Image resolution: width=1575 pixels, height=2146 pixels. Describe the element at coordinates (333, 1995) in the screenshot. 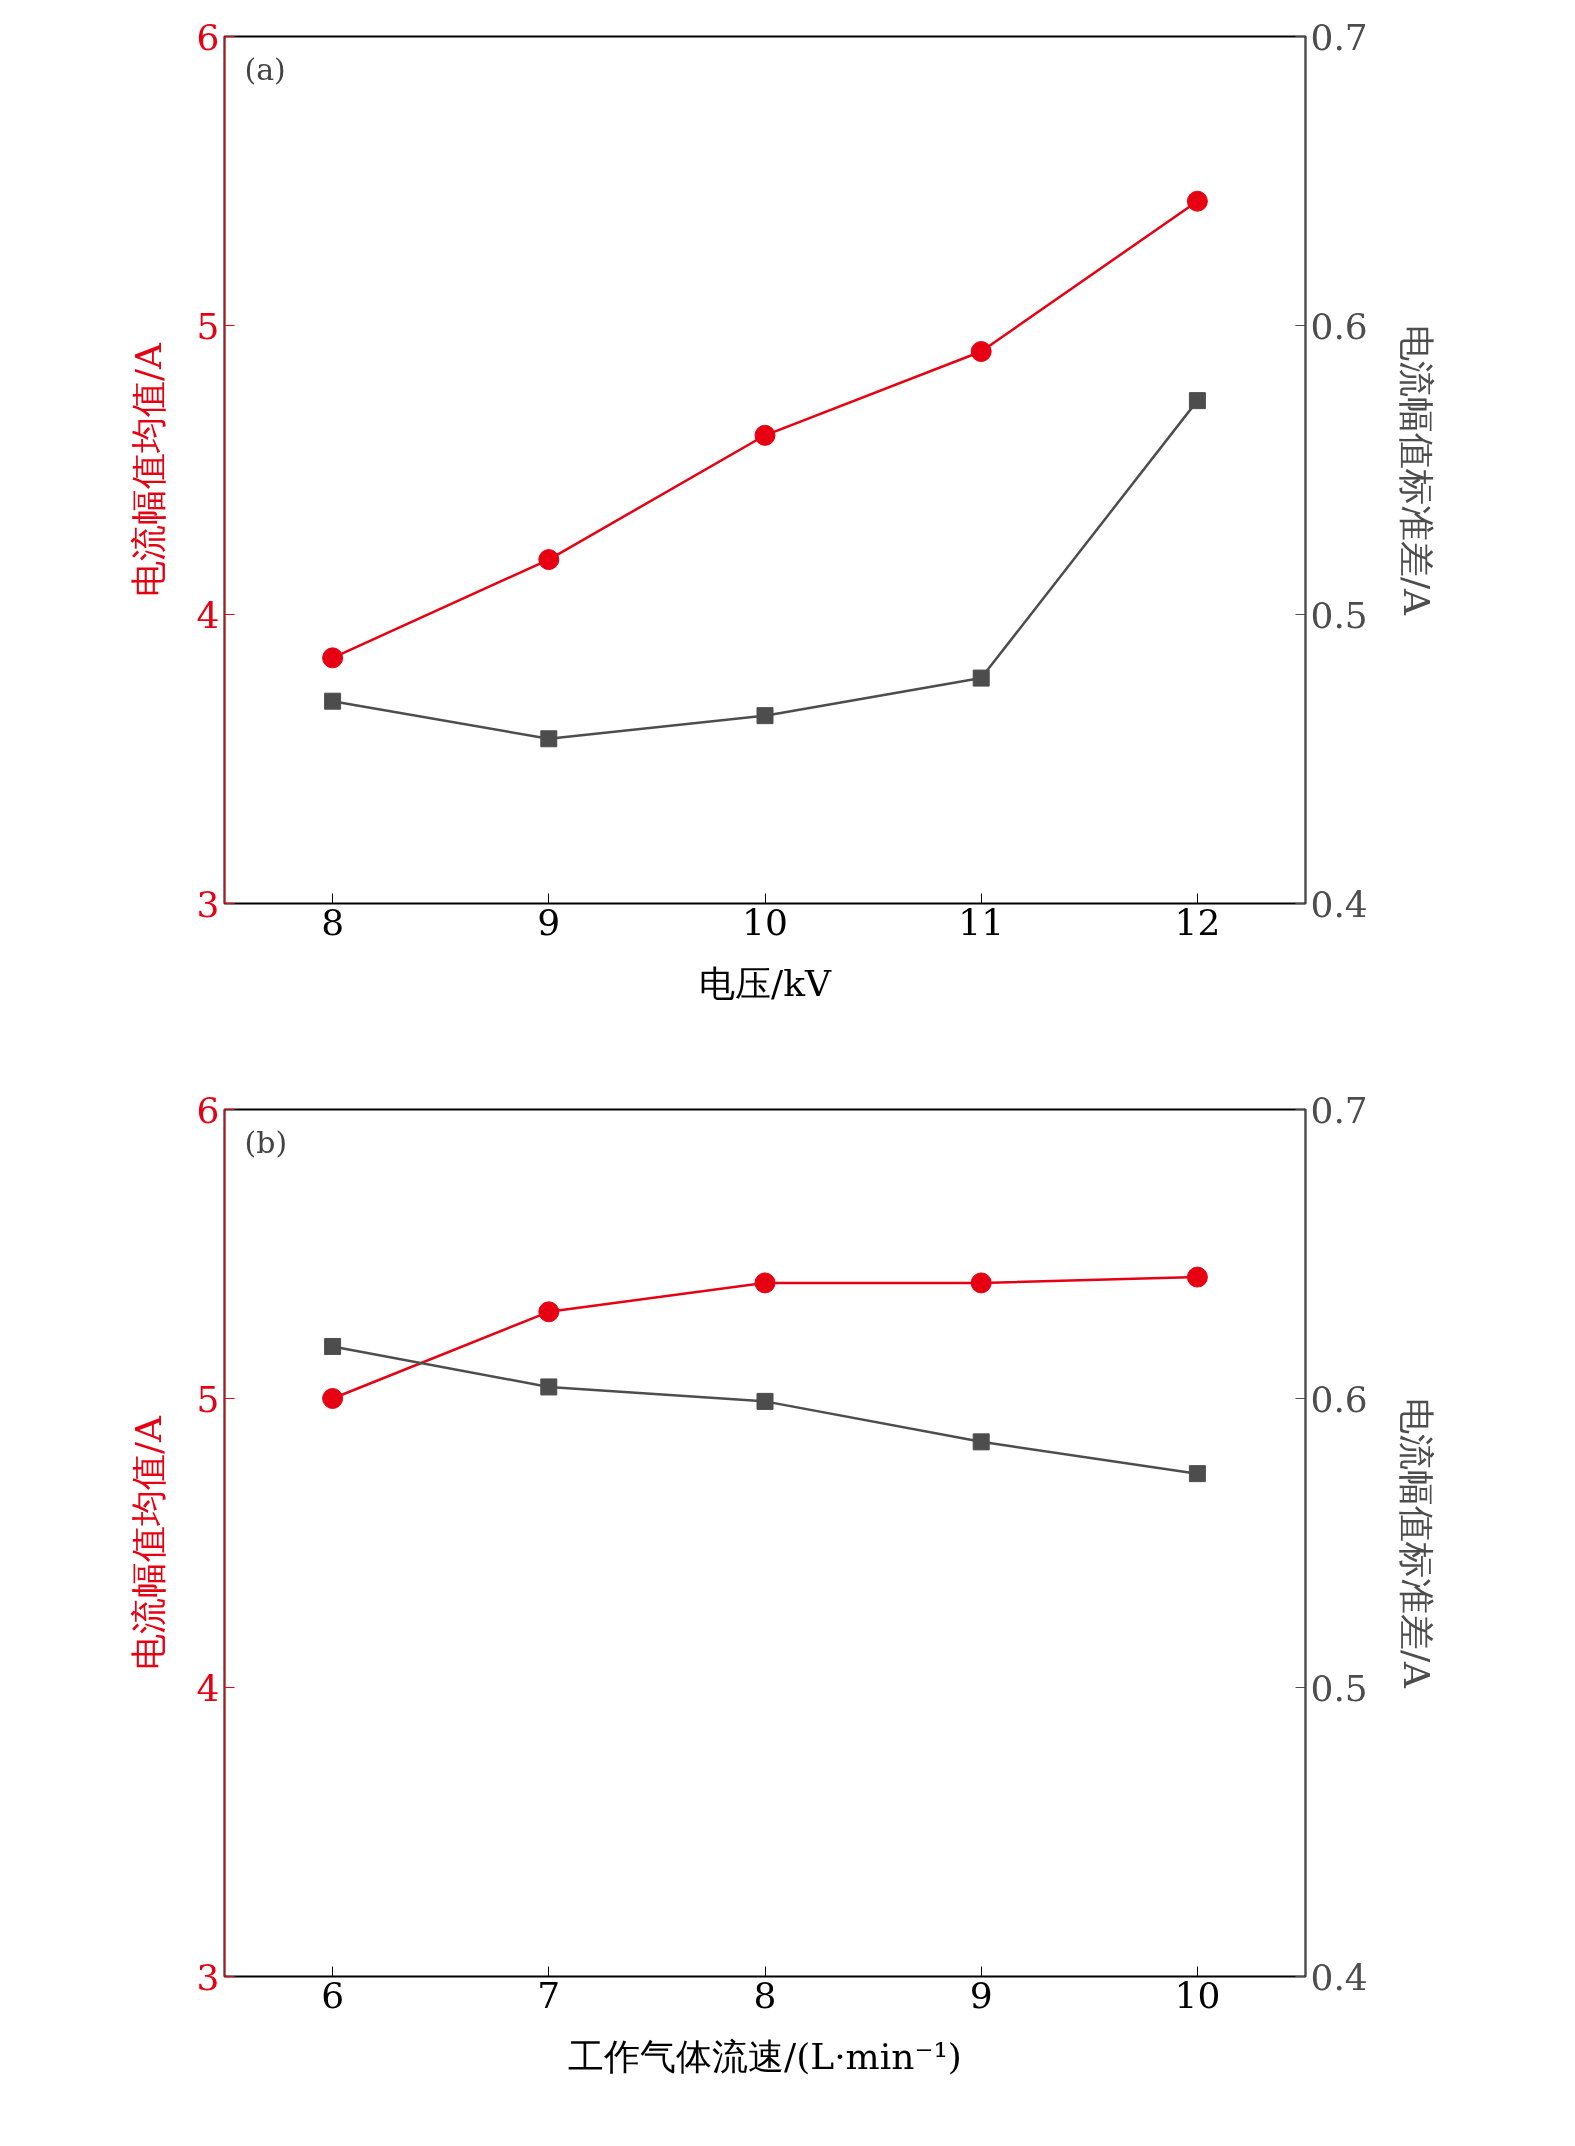

I see `x-tick-label: 6` at that location.